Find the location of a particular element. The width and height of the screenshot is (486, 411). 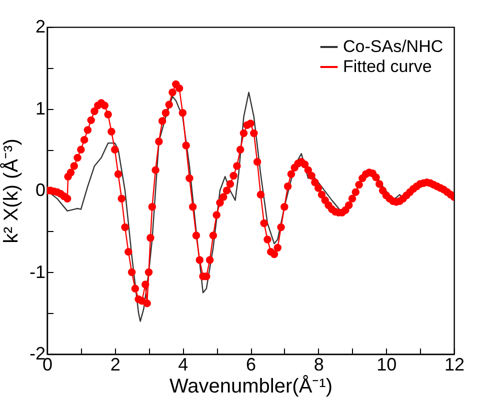

y-axis-title: k² X(k) (Å⁻³) is located at coordinates (11, 191).